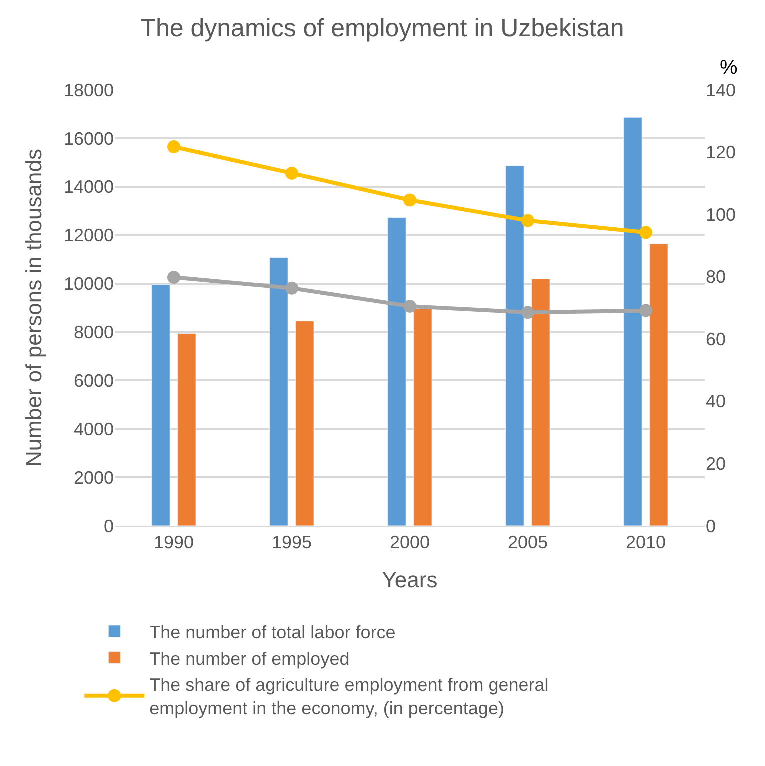 This screenshot has width=765, height=766. What do you see at coordinates (729, 68) in the screenshot?
I see `y2-axis-title: %` at bounding box center [729, 68].